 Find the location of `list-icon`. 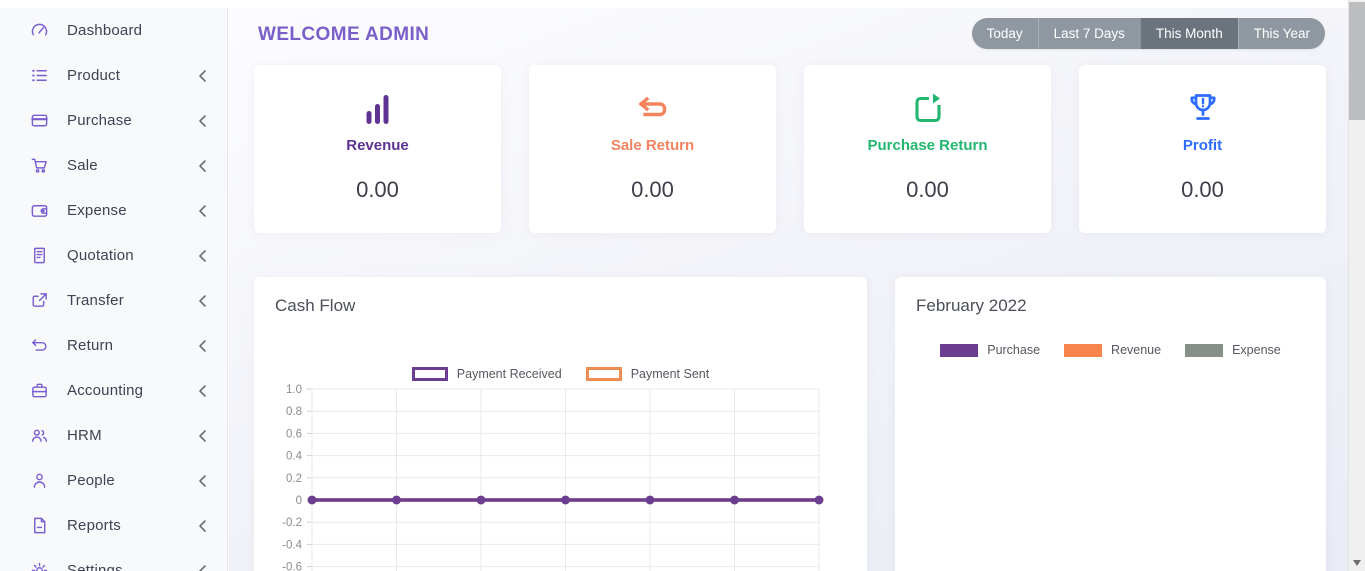

list-icon is located at coordinates (40, 76).